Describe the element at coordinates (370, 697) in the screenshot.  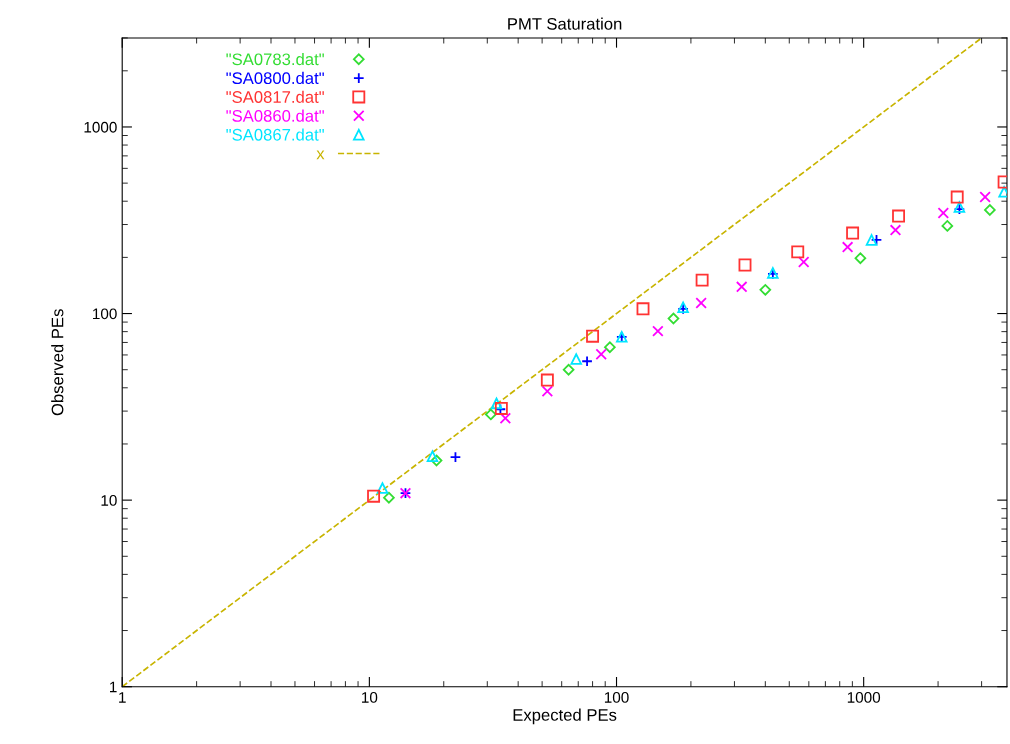
I see `x-tick-label: 10` at that location.